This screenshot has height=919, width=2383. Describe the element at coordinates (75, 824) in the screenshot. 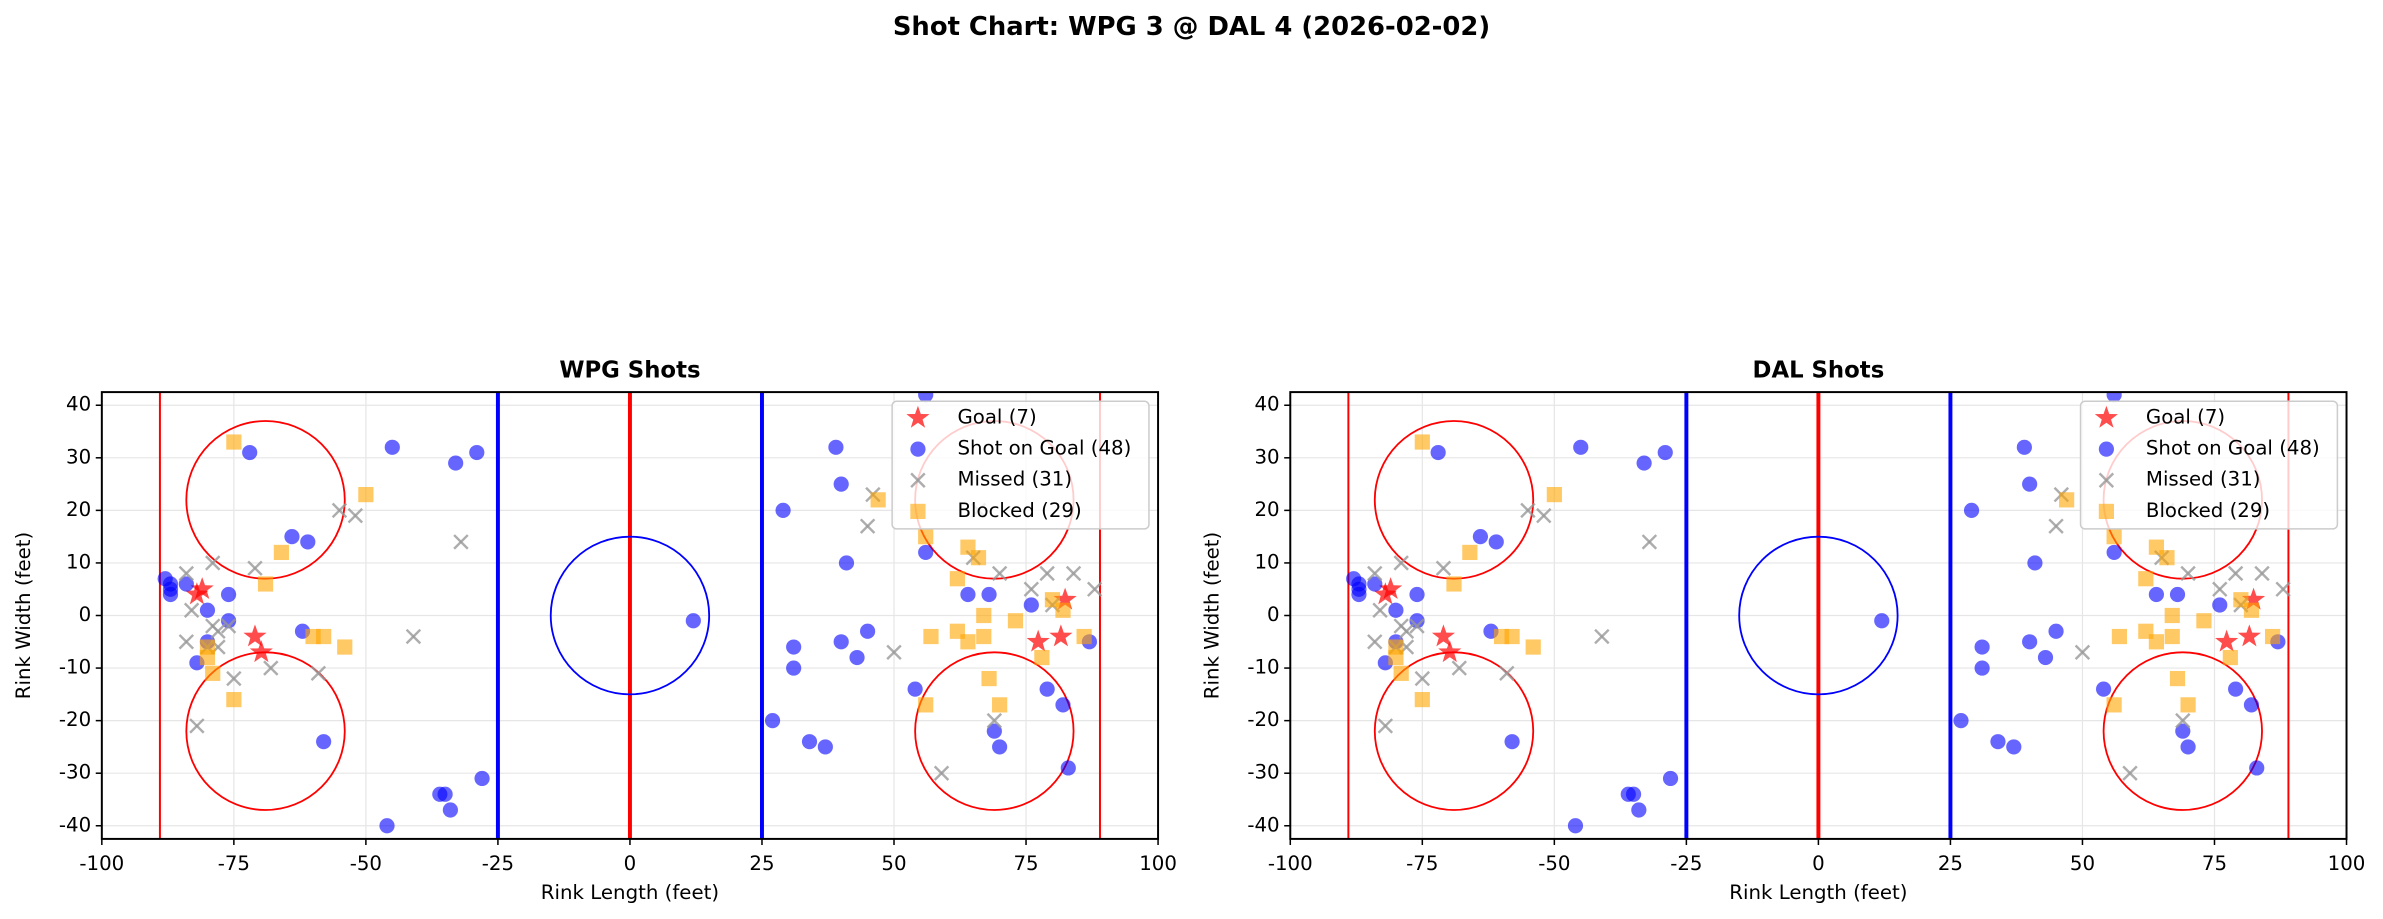

I see `y-tick-label: -40` at that location.